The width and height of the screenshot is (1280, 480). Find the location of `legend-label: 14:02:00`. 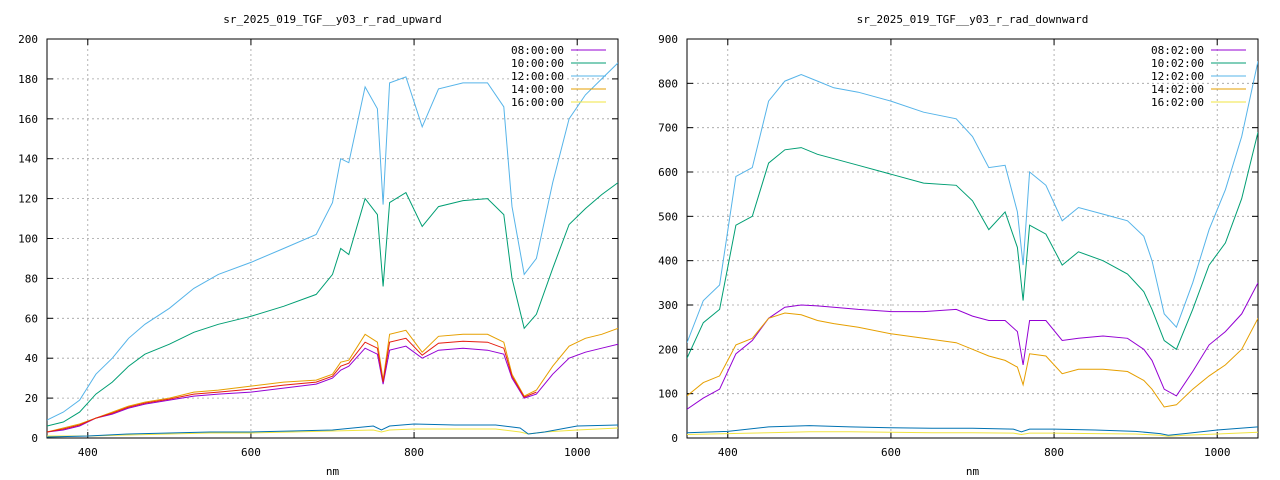

legend-label: 14:02:00 is located at coordinates (1177, 89).